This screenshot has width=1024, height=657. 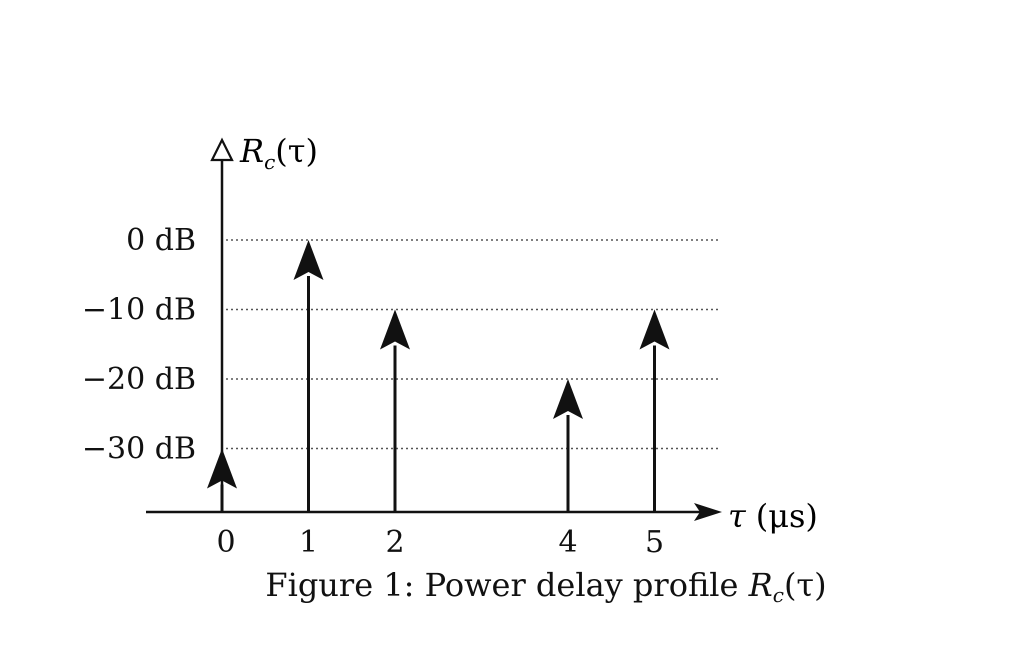 What do you see at coordinates (139, 345) in the screenshot?
I see `y-tick-labels: 0 dB −10 dB −20 dB −30 dB` at bounding box center [139, 345].